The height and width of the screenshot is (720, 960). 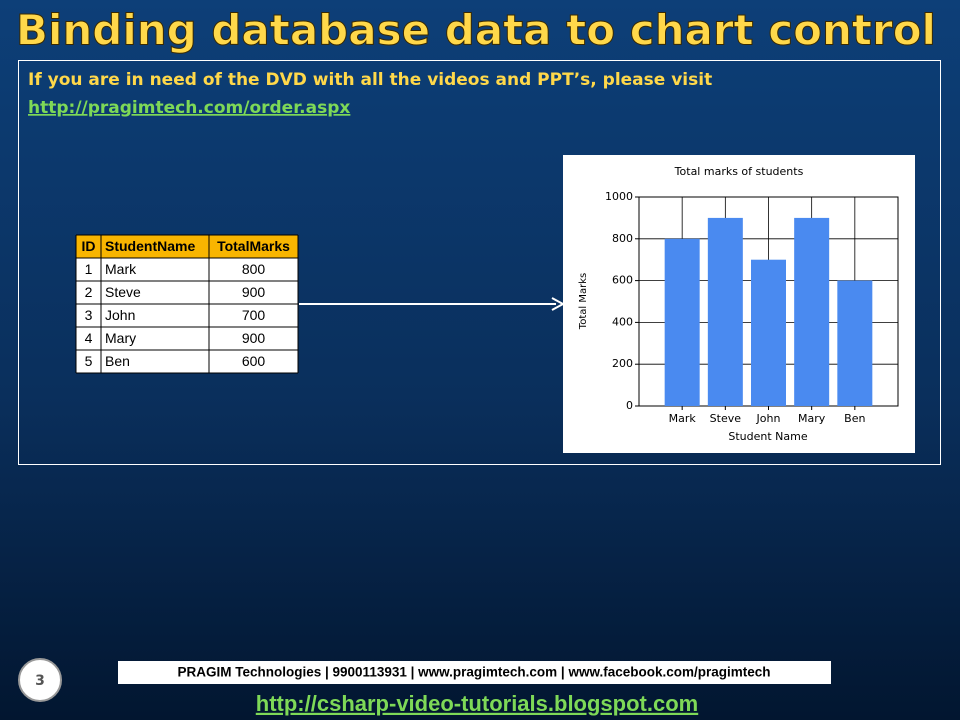 What do you see at coordinates (150, 246) in the screenshot?
I see `table-header: StudentName` at bounding box center [150, 246].